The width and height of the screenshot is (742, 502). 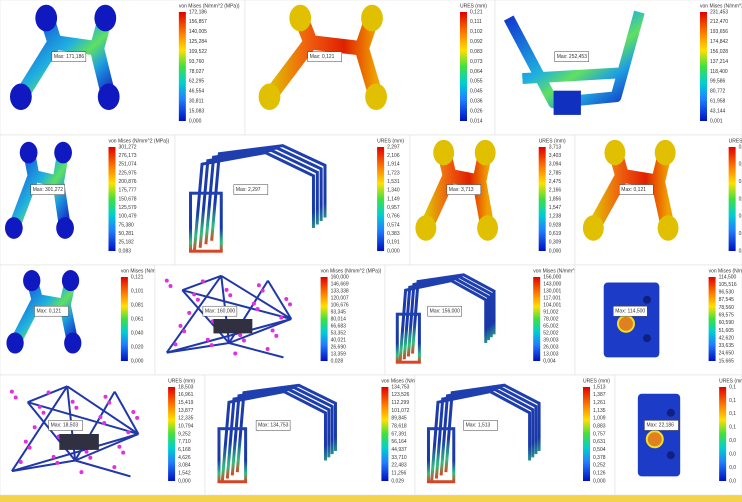 I want to click on legend-label: 0,102, so click(x=476, y=32).